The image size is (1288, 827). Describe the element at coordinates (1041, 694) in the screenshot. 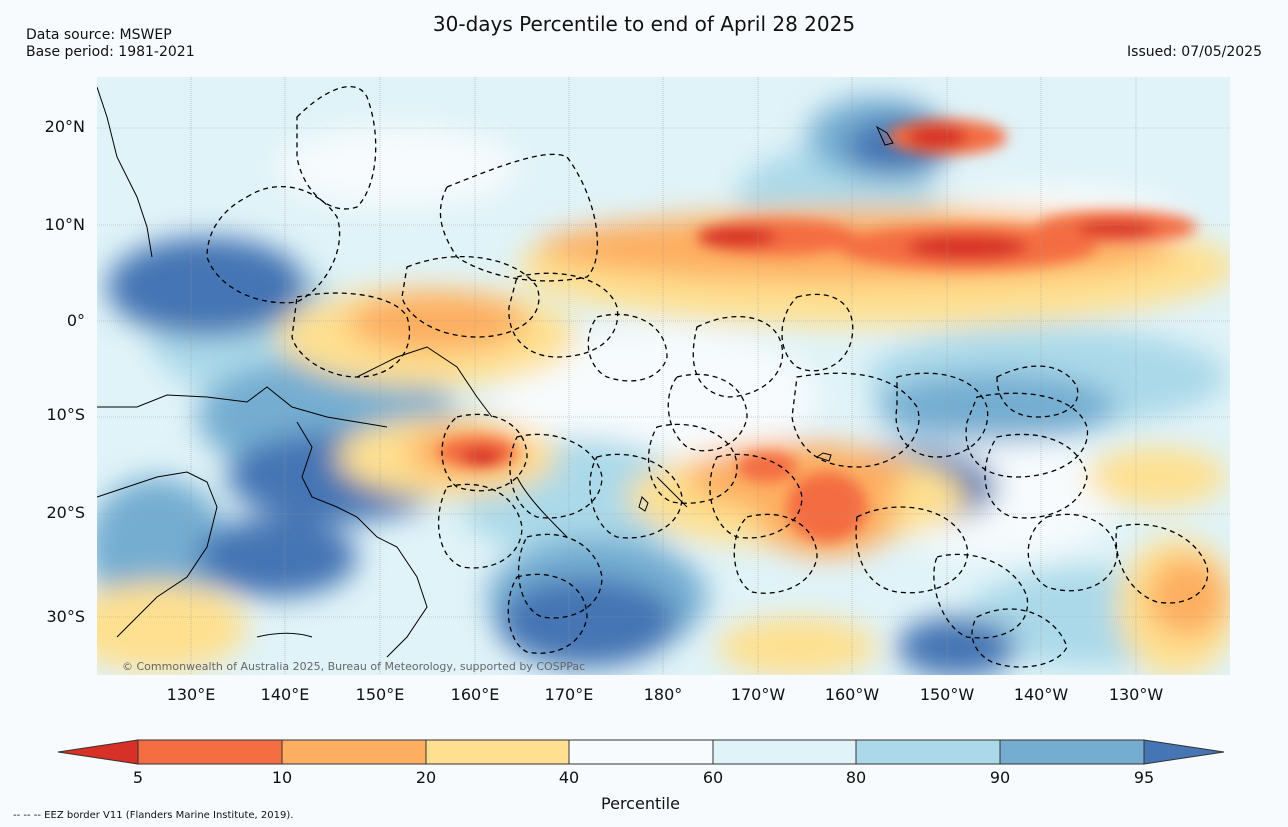

I see `lon-label-140w: 140°W` at that location.